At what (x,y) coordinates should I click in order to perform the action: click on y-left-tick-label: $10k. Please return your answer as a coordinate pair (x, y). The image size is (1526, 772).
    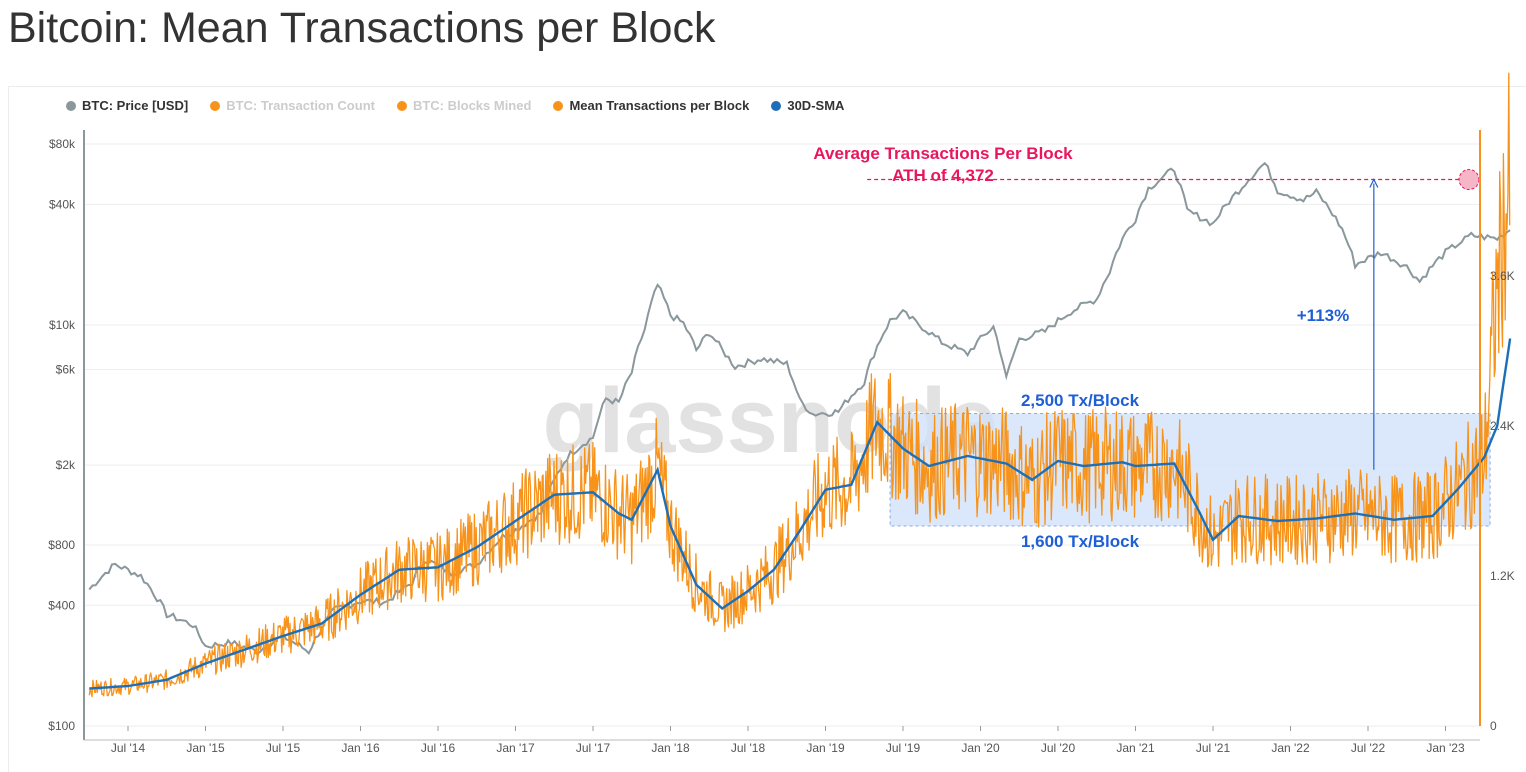
    Looking at the image, I should click on (62, 325).